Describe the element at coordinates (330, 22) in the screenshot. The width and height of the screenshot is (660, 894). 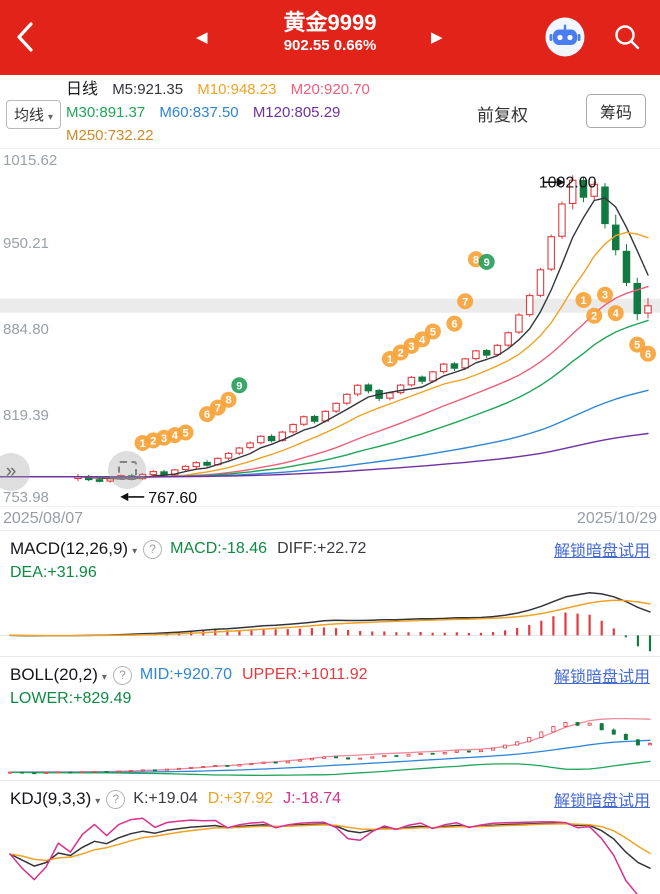
I see `page-title: 黄金9999` at that location.